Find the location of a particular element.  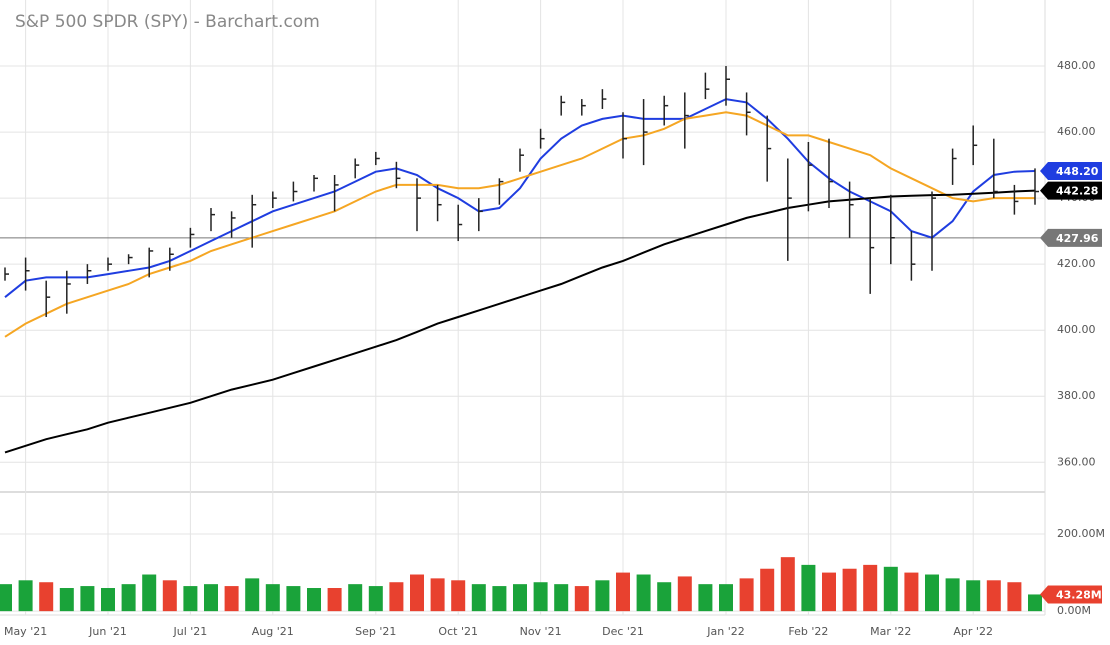

x-tick-label: Oct '21 is located at coordinates (458, 631).